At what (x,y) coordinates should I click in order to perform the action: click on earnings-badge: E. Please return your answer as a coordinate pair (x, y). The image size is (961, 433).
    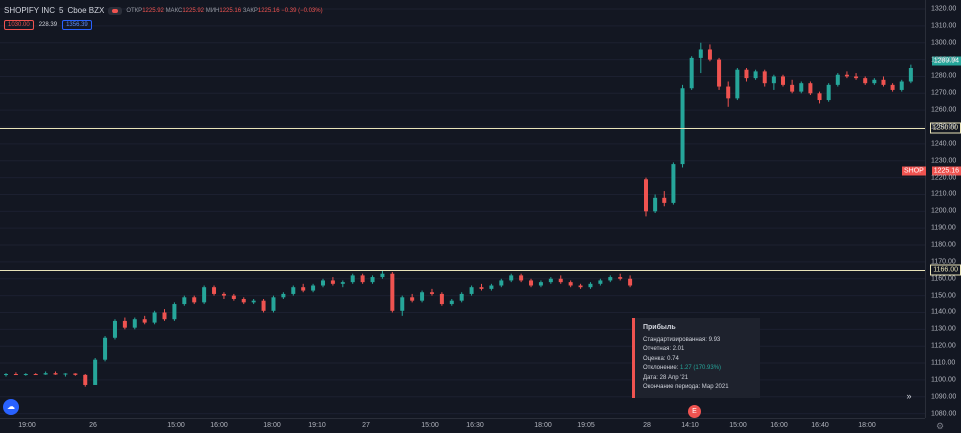
    Looking at the image, I should click on (694, 411).